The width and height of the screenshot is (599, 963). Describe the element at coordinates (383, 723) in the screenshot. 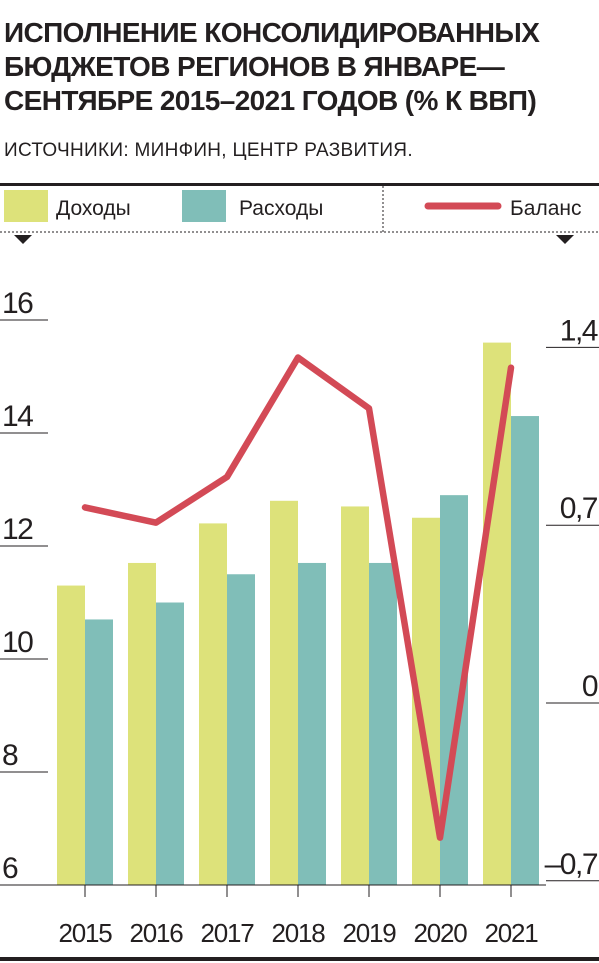

I see `bar-expenses-2019` at that location.